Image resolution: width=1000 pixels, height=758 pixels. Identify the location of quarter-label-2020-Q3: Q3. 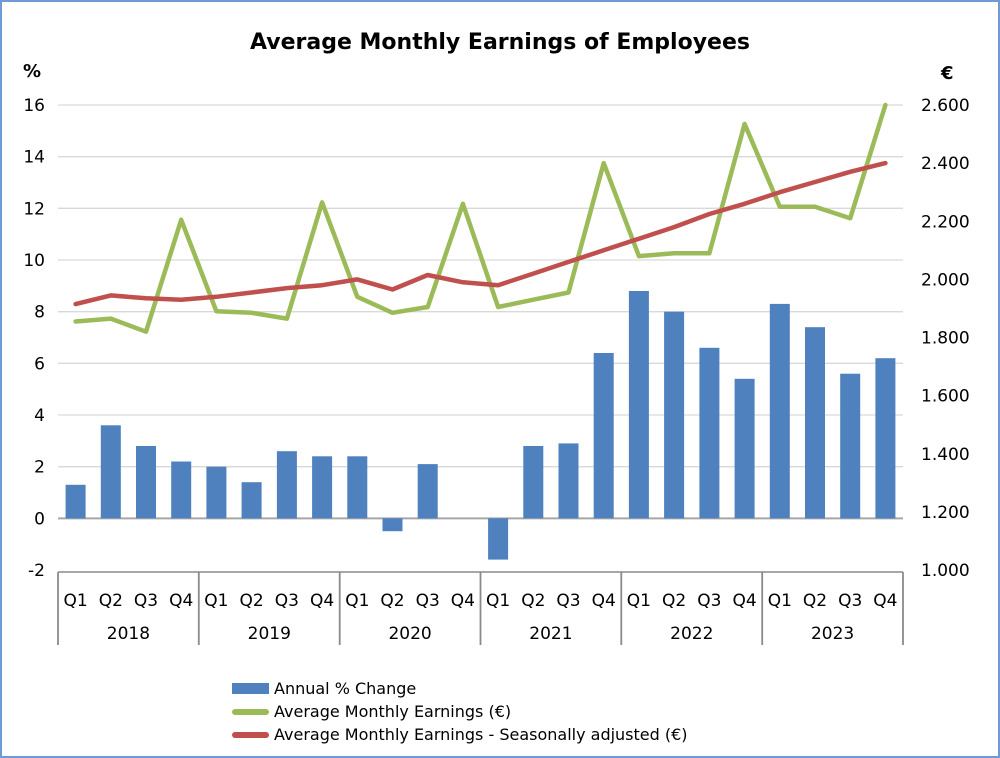
(428, 601).